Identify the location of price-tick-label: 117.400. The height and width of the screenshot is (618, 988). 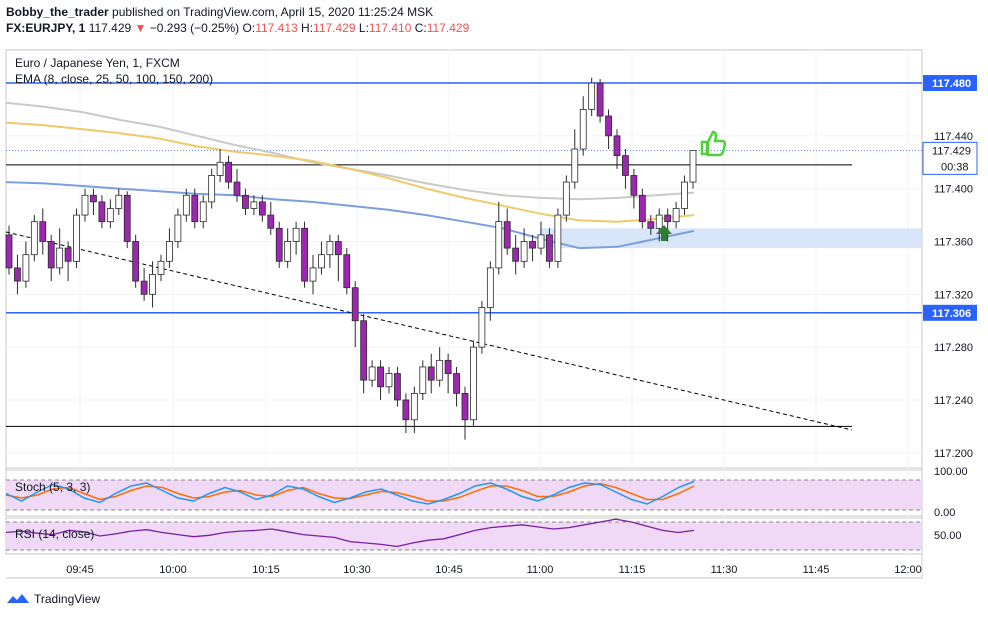
(953, 190).